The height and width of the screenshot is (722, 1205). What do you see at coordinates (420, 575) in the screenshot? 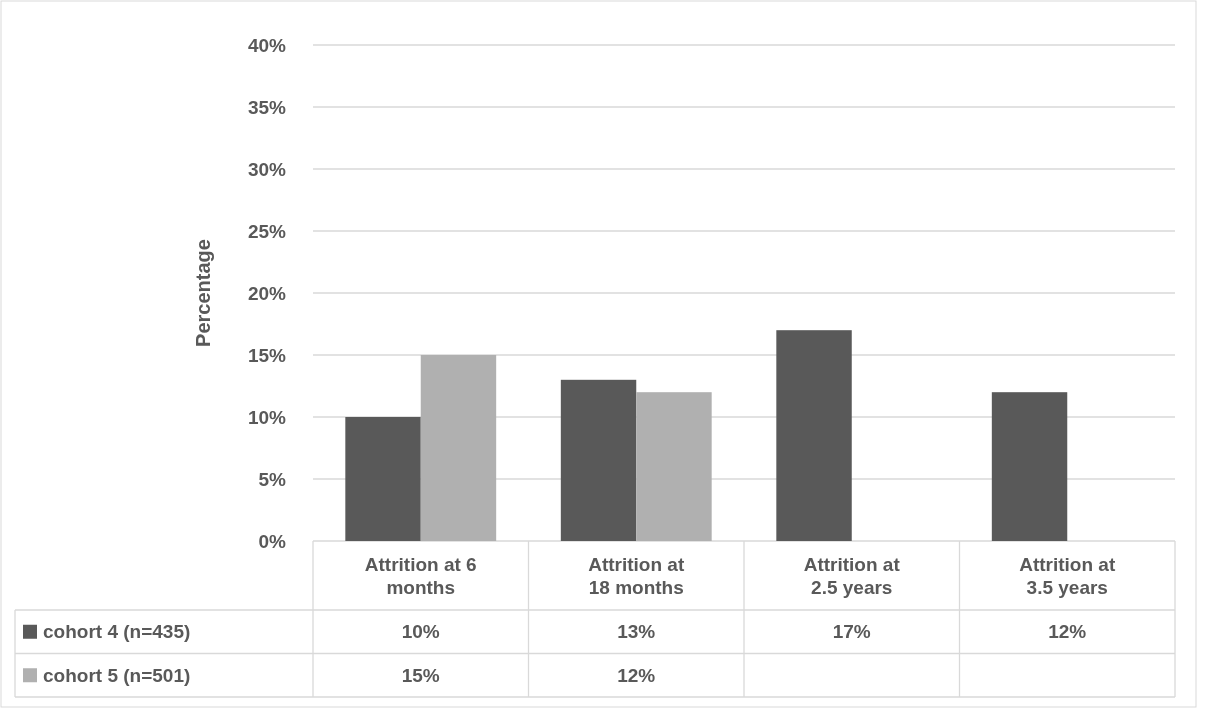
I see `x-tick-label: Attrition at 6 months` at bounding box center [420, 575].